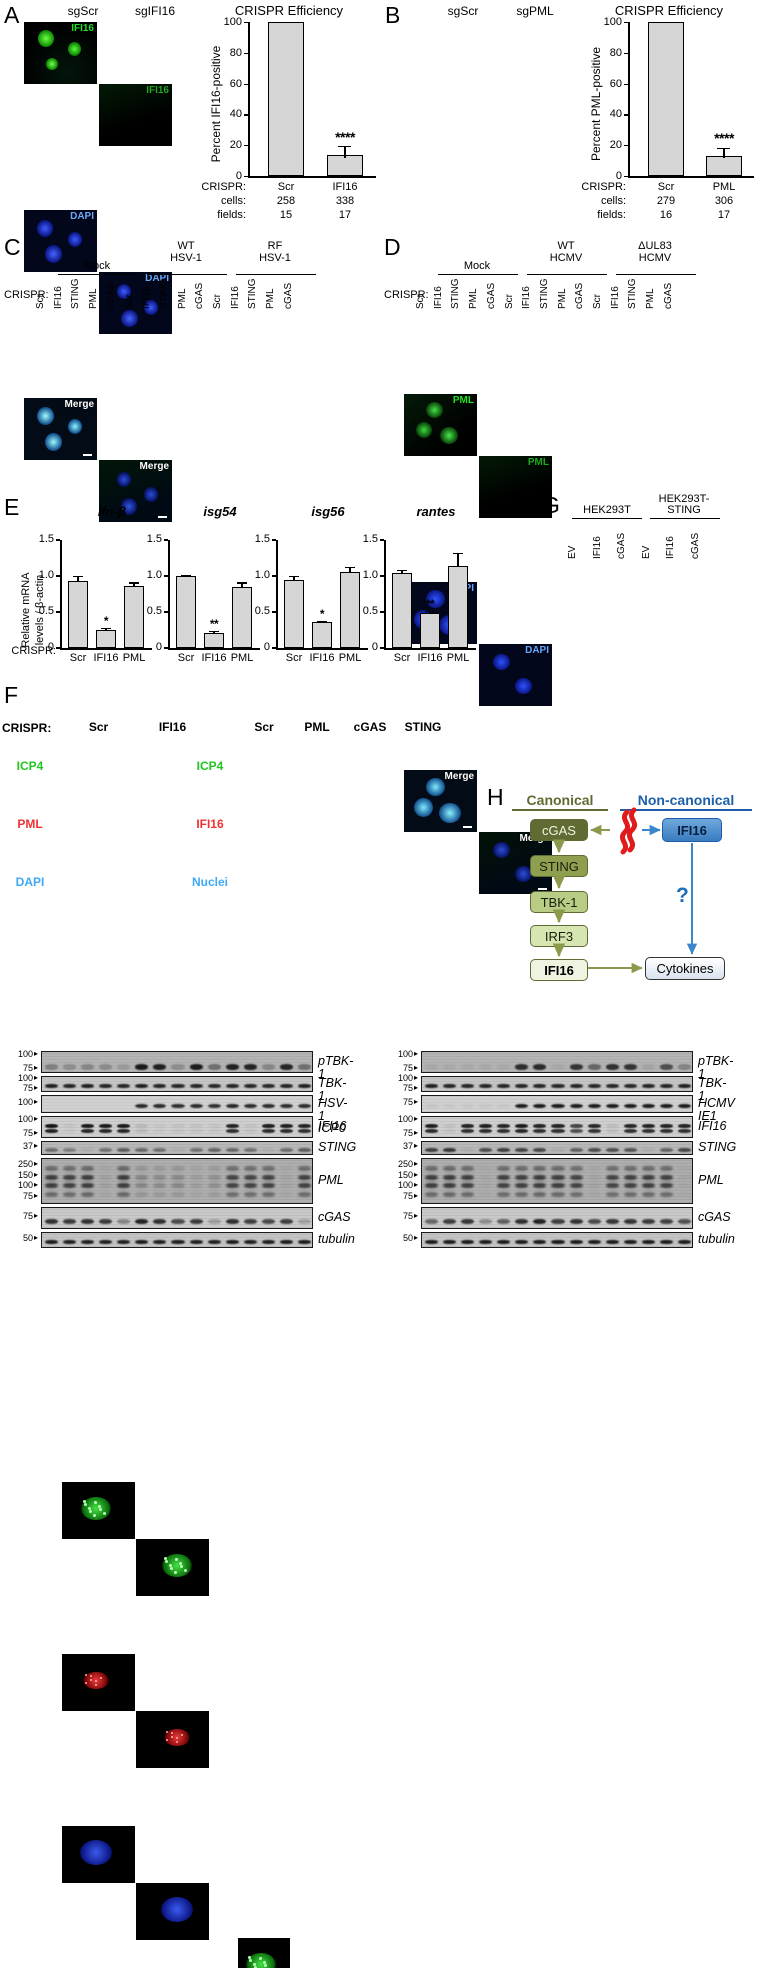 Image resolution: width=760 pixels, height=1968 pixels. What do you see at coordinates (186, 258) in the screenshot?
I see `panel-c-group-1-line2: HSV-1` at bounding box center [186, 258].